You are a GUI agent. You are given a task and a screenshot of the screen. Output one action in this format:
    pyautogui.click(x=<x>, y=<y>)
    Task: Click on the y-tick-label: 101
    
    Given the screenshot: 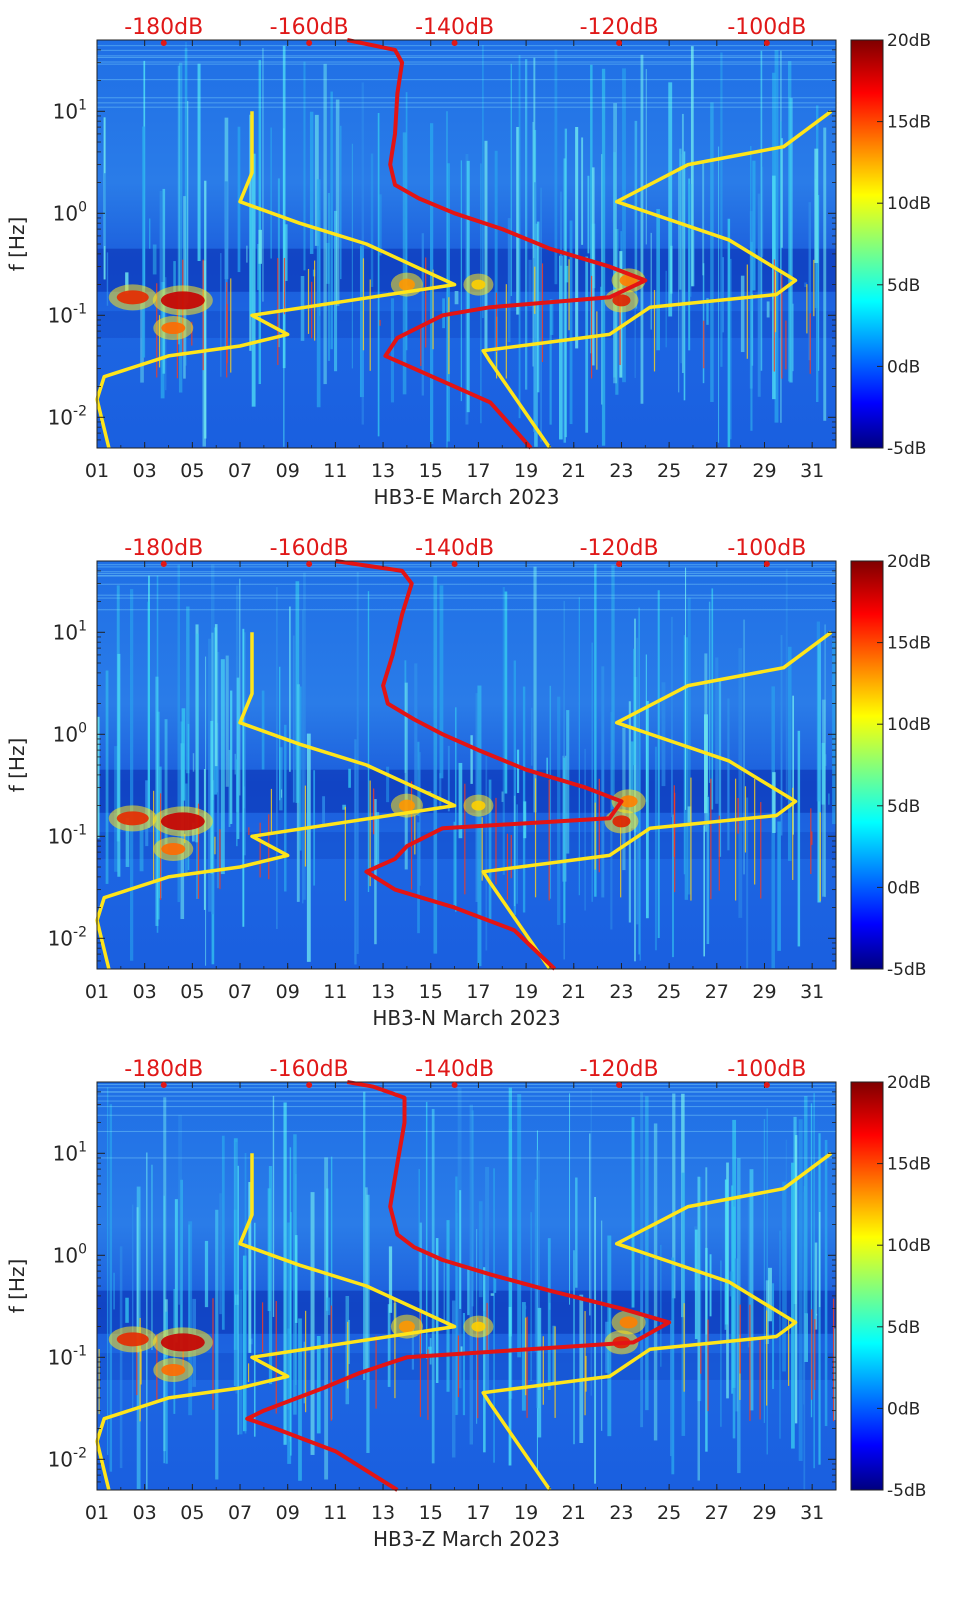 What is the action you would take?
    pyautogui.click(x=70, y=110)
    